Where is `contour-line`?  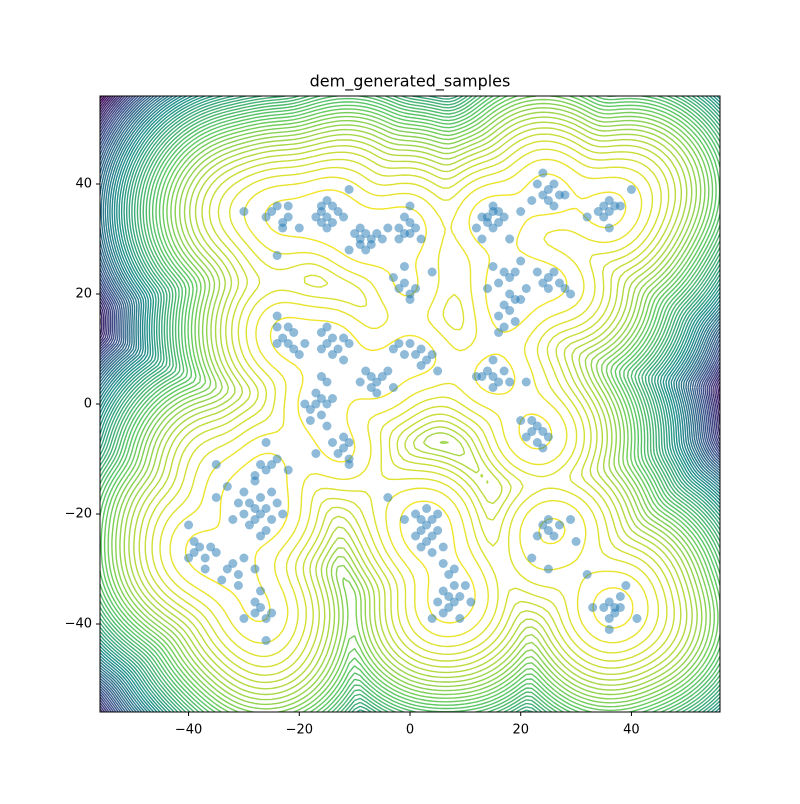
contour-line is located at coordinates (105, 102).